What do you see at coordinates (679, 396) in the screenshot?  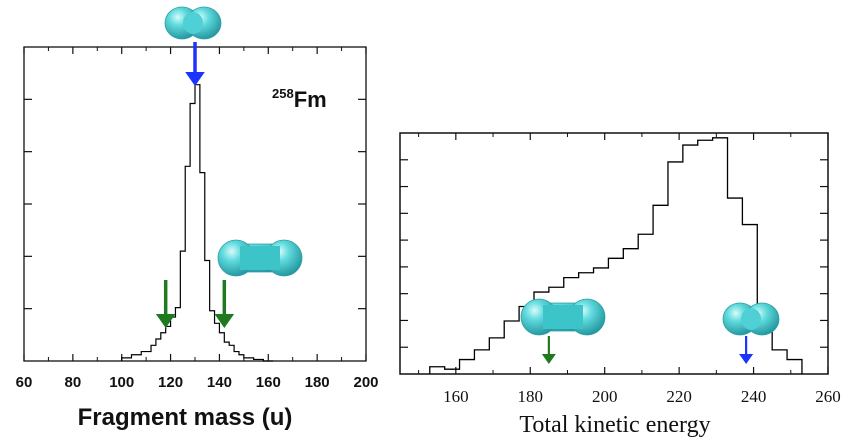 I see `x-tick-label: 220` at bounding box center [679, 396].